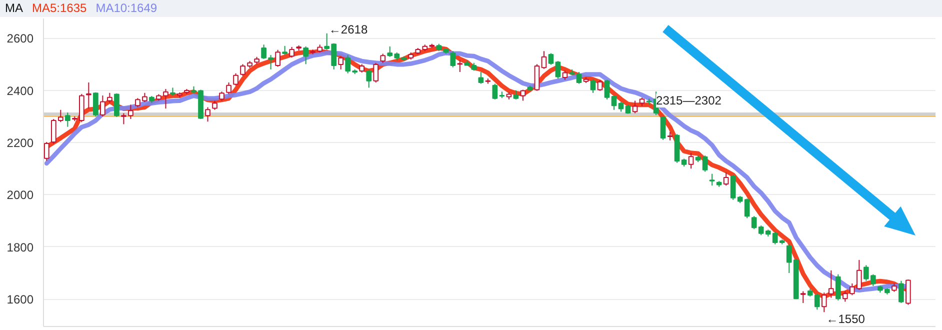  What do you see at coordinates (348, 29) in the screenshot?
I see `annotation: ←2618` at bounding box center [348, 29].